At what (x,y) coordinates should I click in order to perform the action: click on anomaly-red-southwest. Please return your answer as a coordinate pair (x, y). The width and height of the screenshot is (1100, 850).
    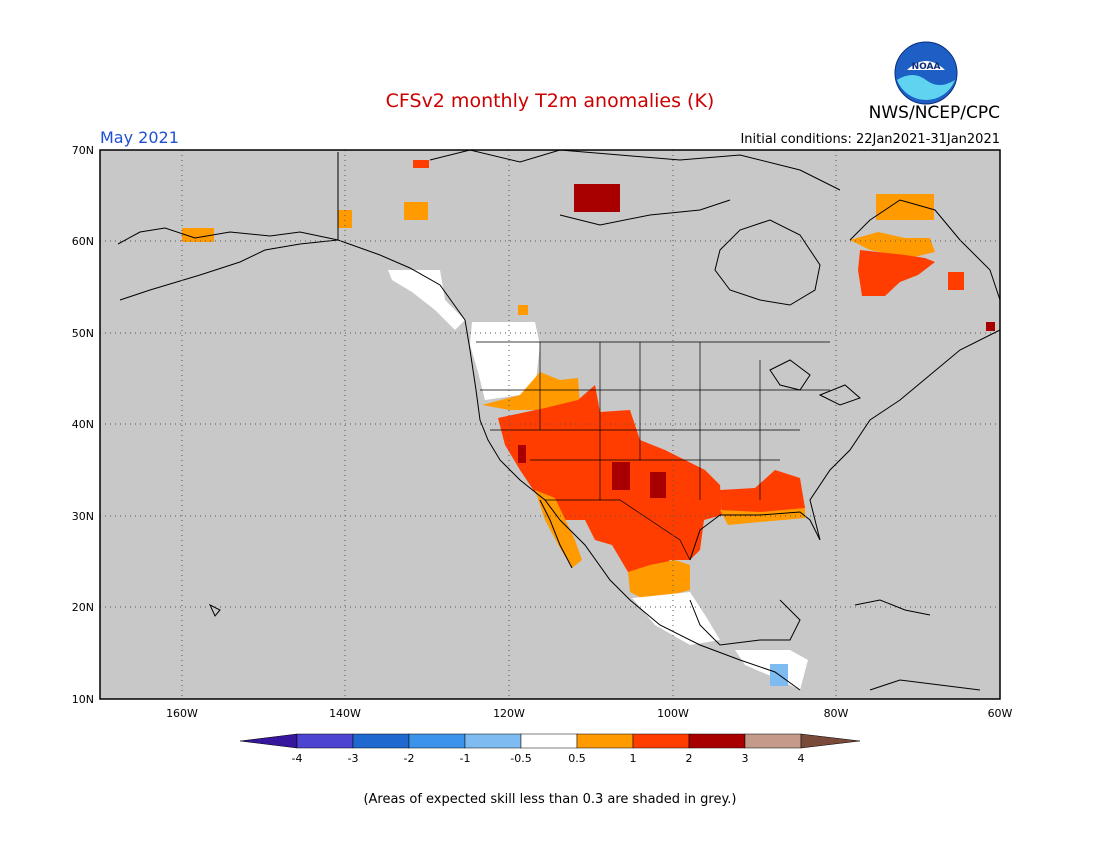
    Looking at the image, I should click on (610, 482).